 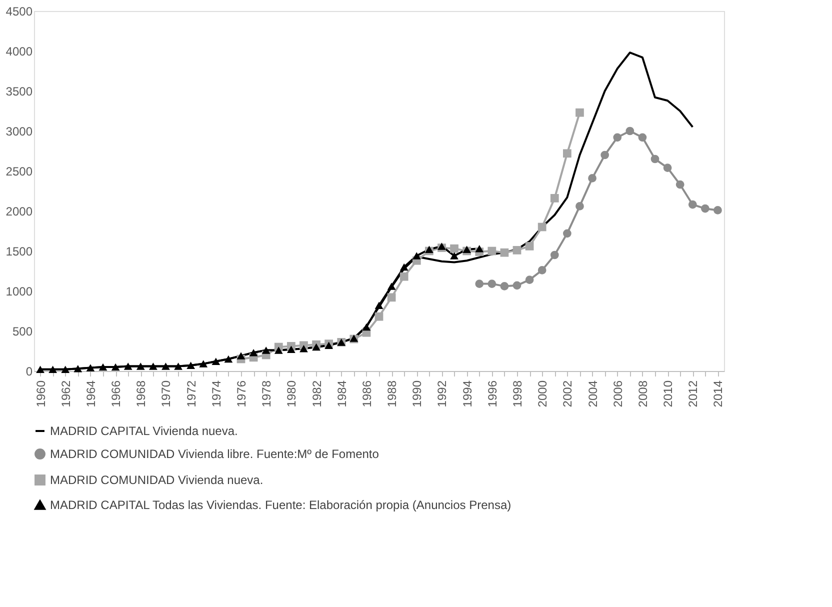 I want to click on x-tick-label: 1982, so click(x=317, y=394).